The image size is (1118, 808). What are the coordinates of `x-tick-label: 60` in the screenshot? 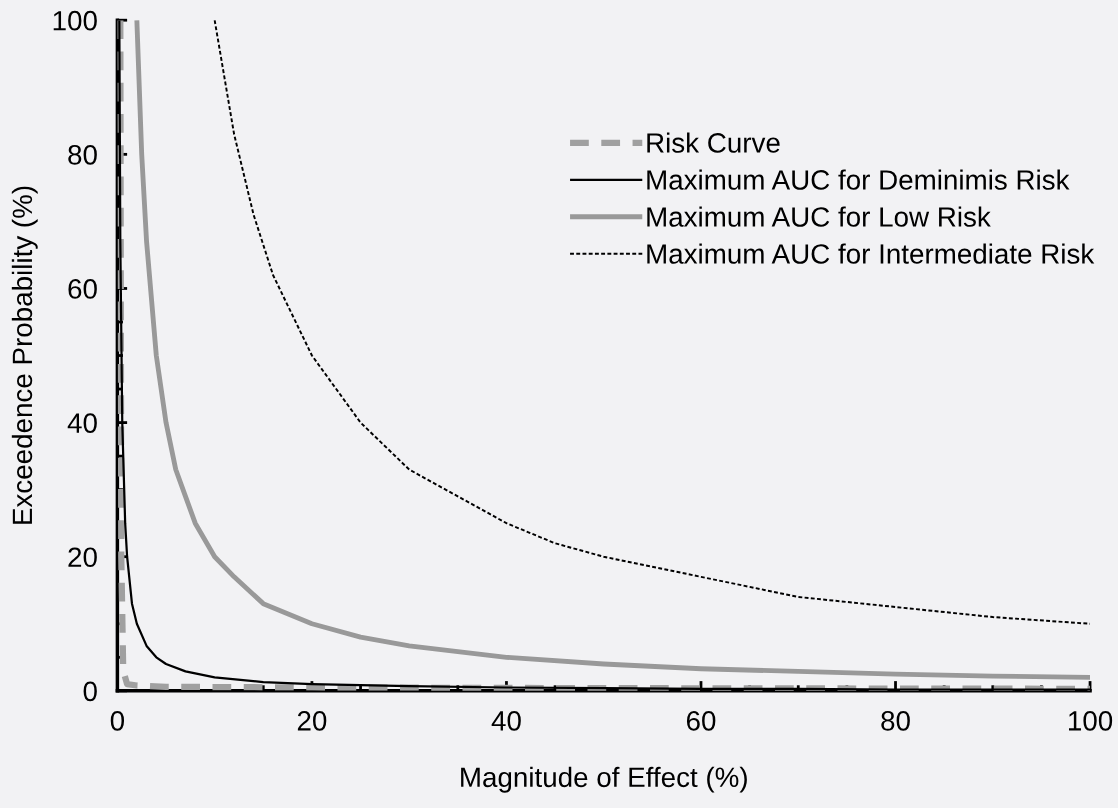 It's located at (701, 721).